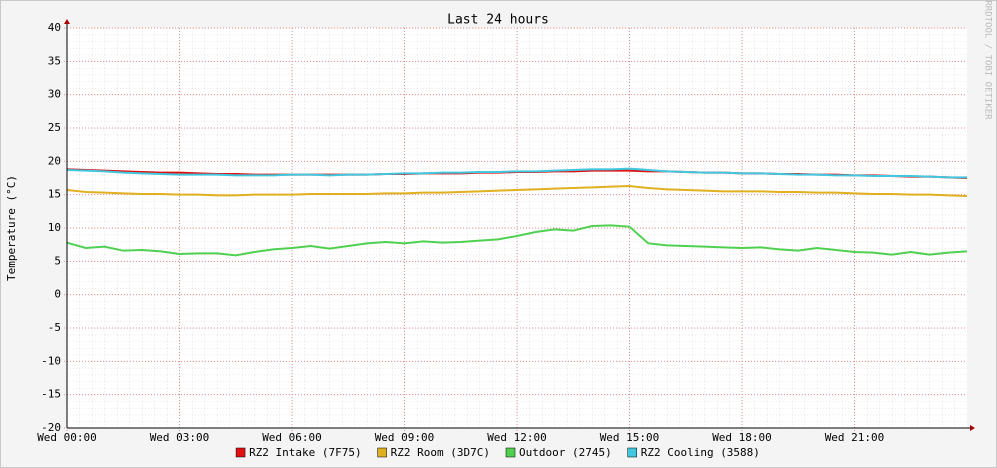 This screenshot has height=468, width=997. I want to click on y-tick-label: 0, so click(57, 294).